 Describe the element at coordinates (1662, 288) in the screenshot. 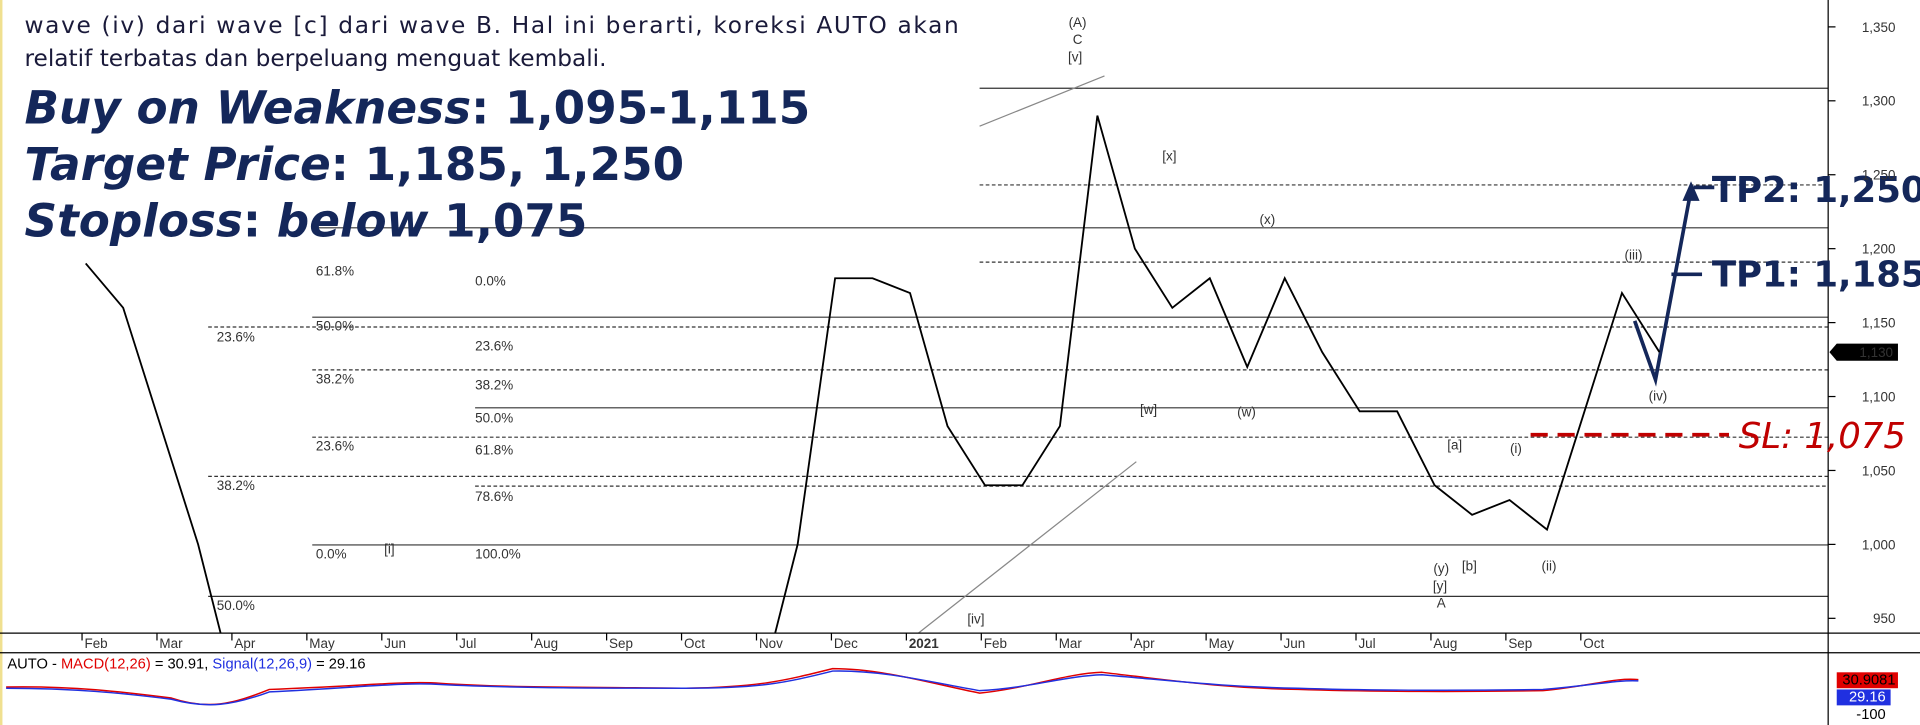

I see `path-arrow` at that location.